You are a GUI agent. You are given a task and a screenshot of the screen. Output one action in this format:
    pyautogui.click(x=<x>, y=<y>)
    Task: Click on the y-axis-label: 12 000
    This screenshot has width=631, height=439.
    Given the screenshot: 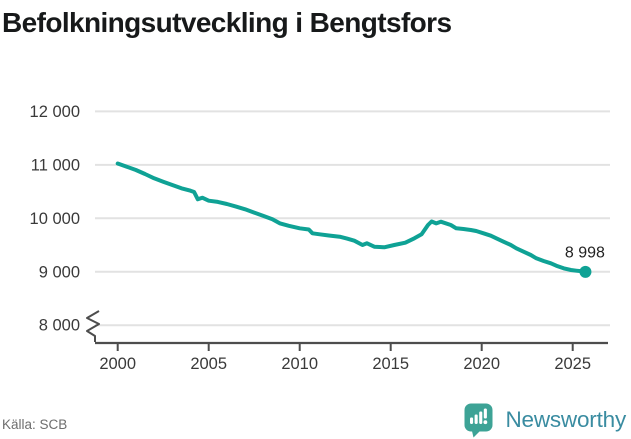 What is the action you would take?
    pyautogui.click(x=55, y=112)
    